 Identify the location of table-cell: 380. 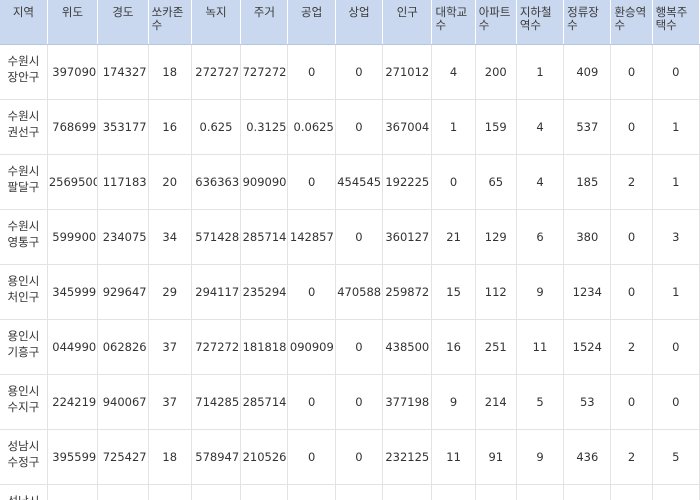
(587, 237).